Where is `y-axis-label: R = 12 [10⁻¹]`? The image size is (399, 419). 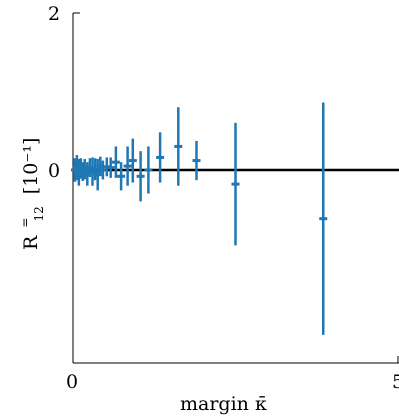
y-axis-label: R = 12 [10⁻¹] is located at coordinates (30, 194).